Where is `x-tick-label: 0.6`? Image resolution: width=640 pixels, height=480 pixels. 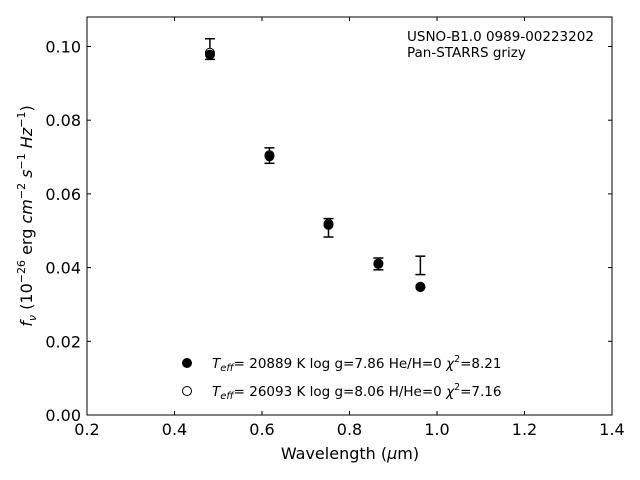 x-tick-label: 0.6 is located at coordinates (261, 429).